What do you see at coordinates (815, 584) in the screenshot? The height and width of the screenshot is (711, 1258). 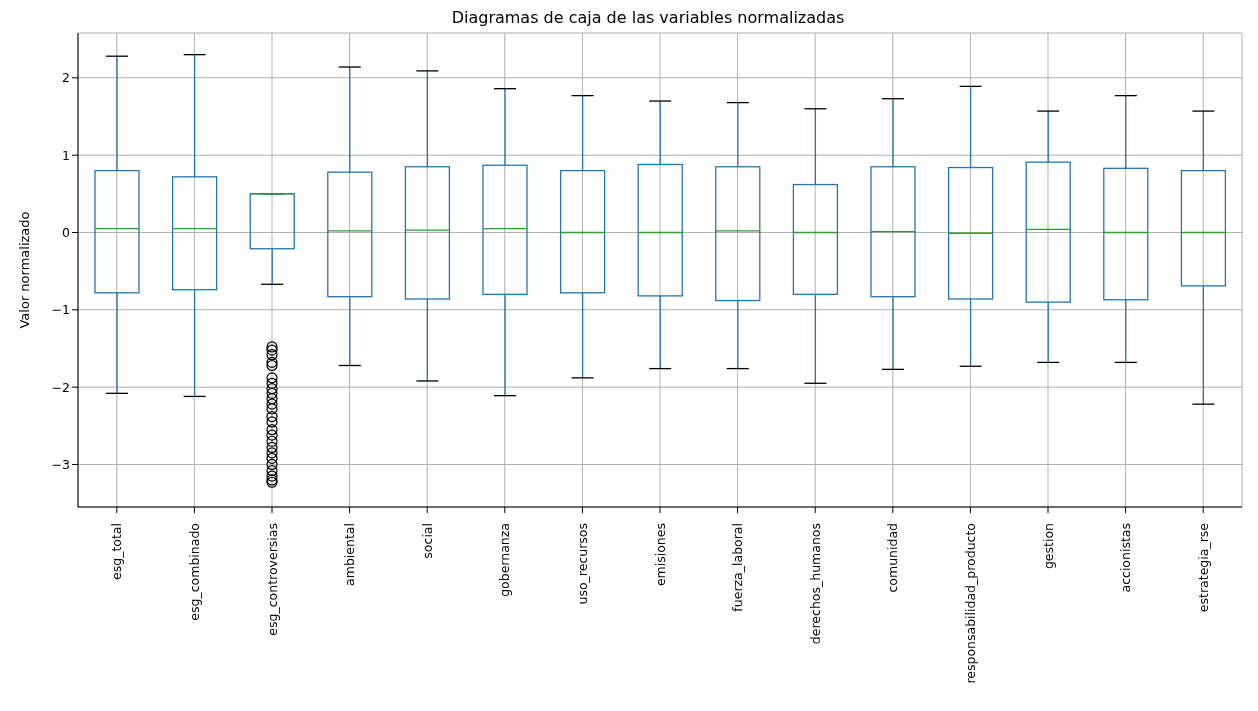 I see `x-tick-label: derechos_humanos` at bounding box center [815, 584].